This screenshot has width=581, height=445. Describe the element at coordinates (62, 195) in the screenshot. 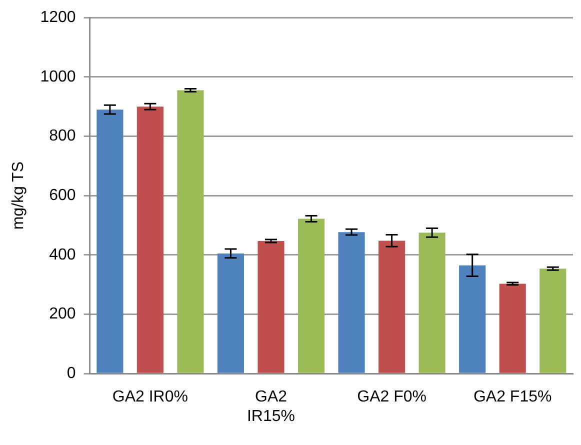

I see `y-tick-label: 600` at that location.